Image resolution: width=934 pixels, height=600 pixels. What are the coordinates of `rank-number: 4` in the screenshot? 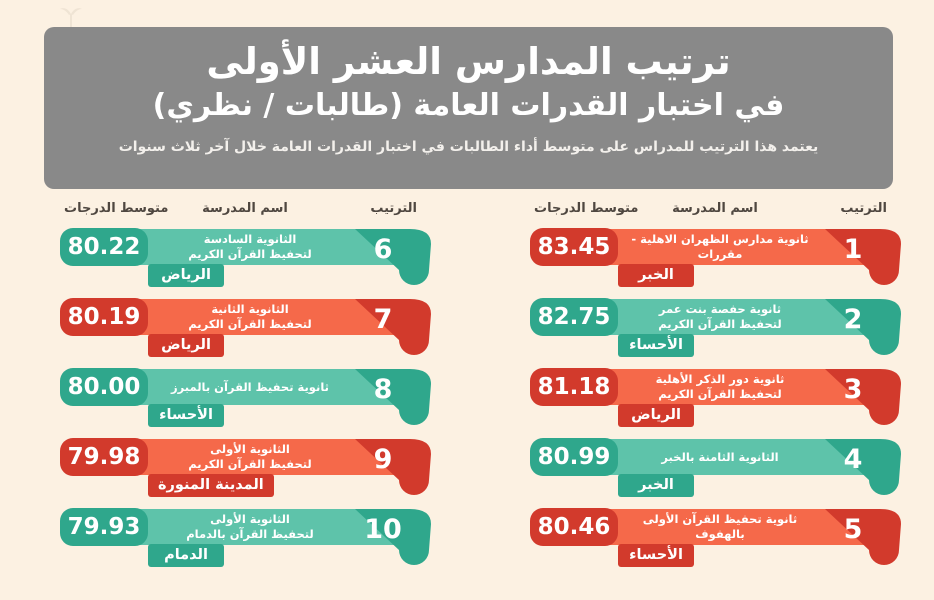 It's located at (853, 459).